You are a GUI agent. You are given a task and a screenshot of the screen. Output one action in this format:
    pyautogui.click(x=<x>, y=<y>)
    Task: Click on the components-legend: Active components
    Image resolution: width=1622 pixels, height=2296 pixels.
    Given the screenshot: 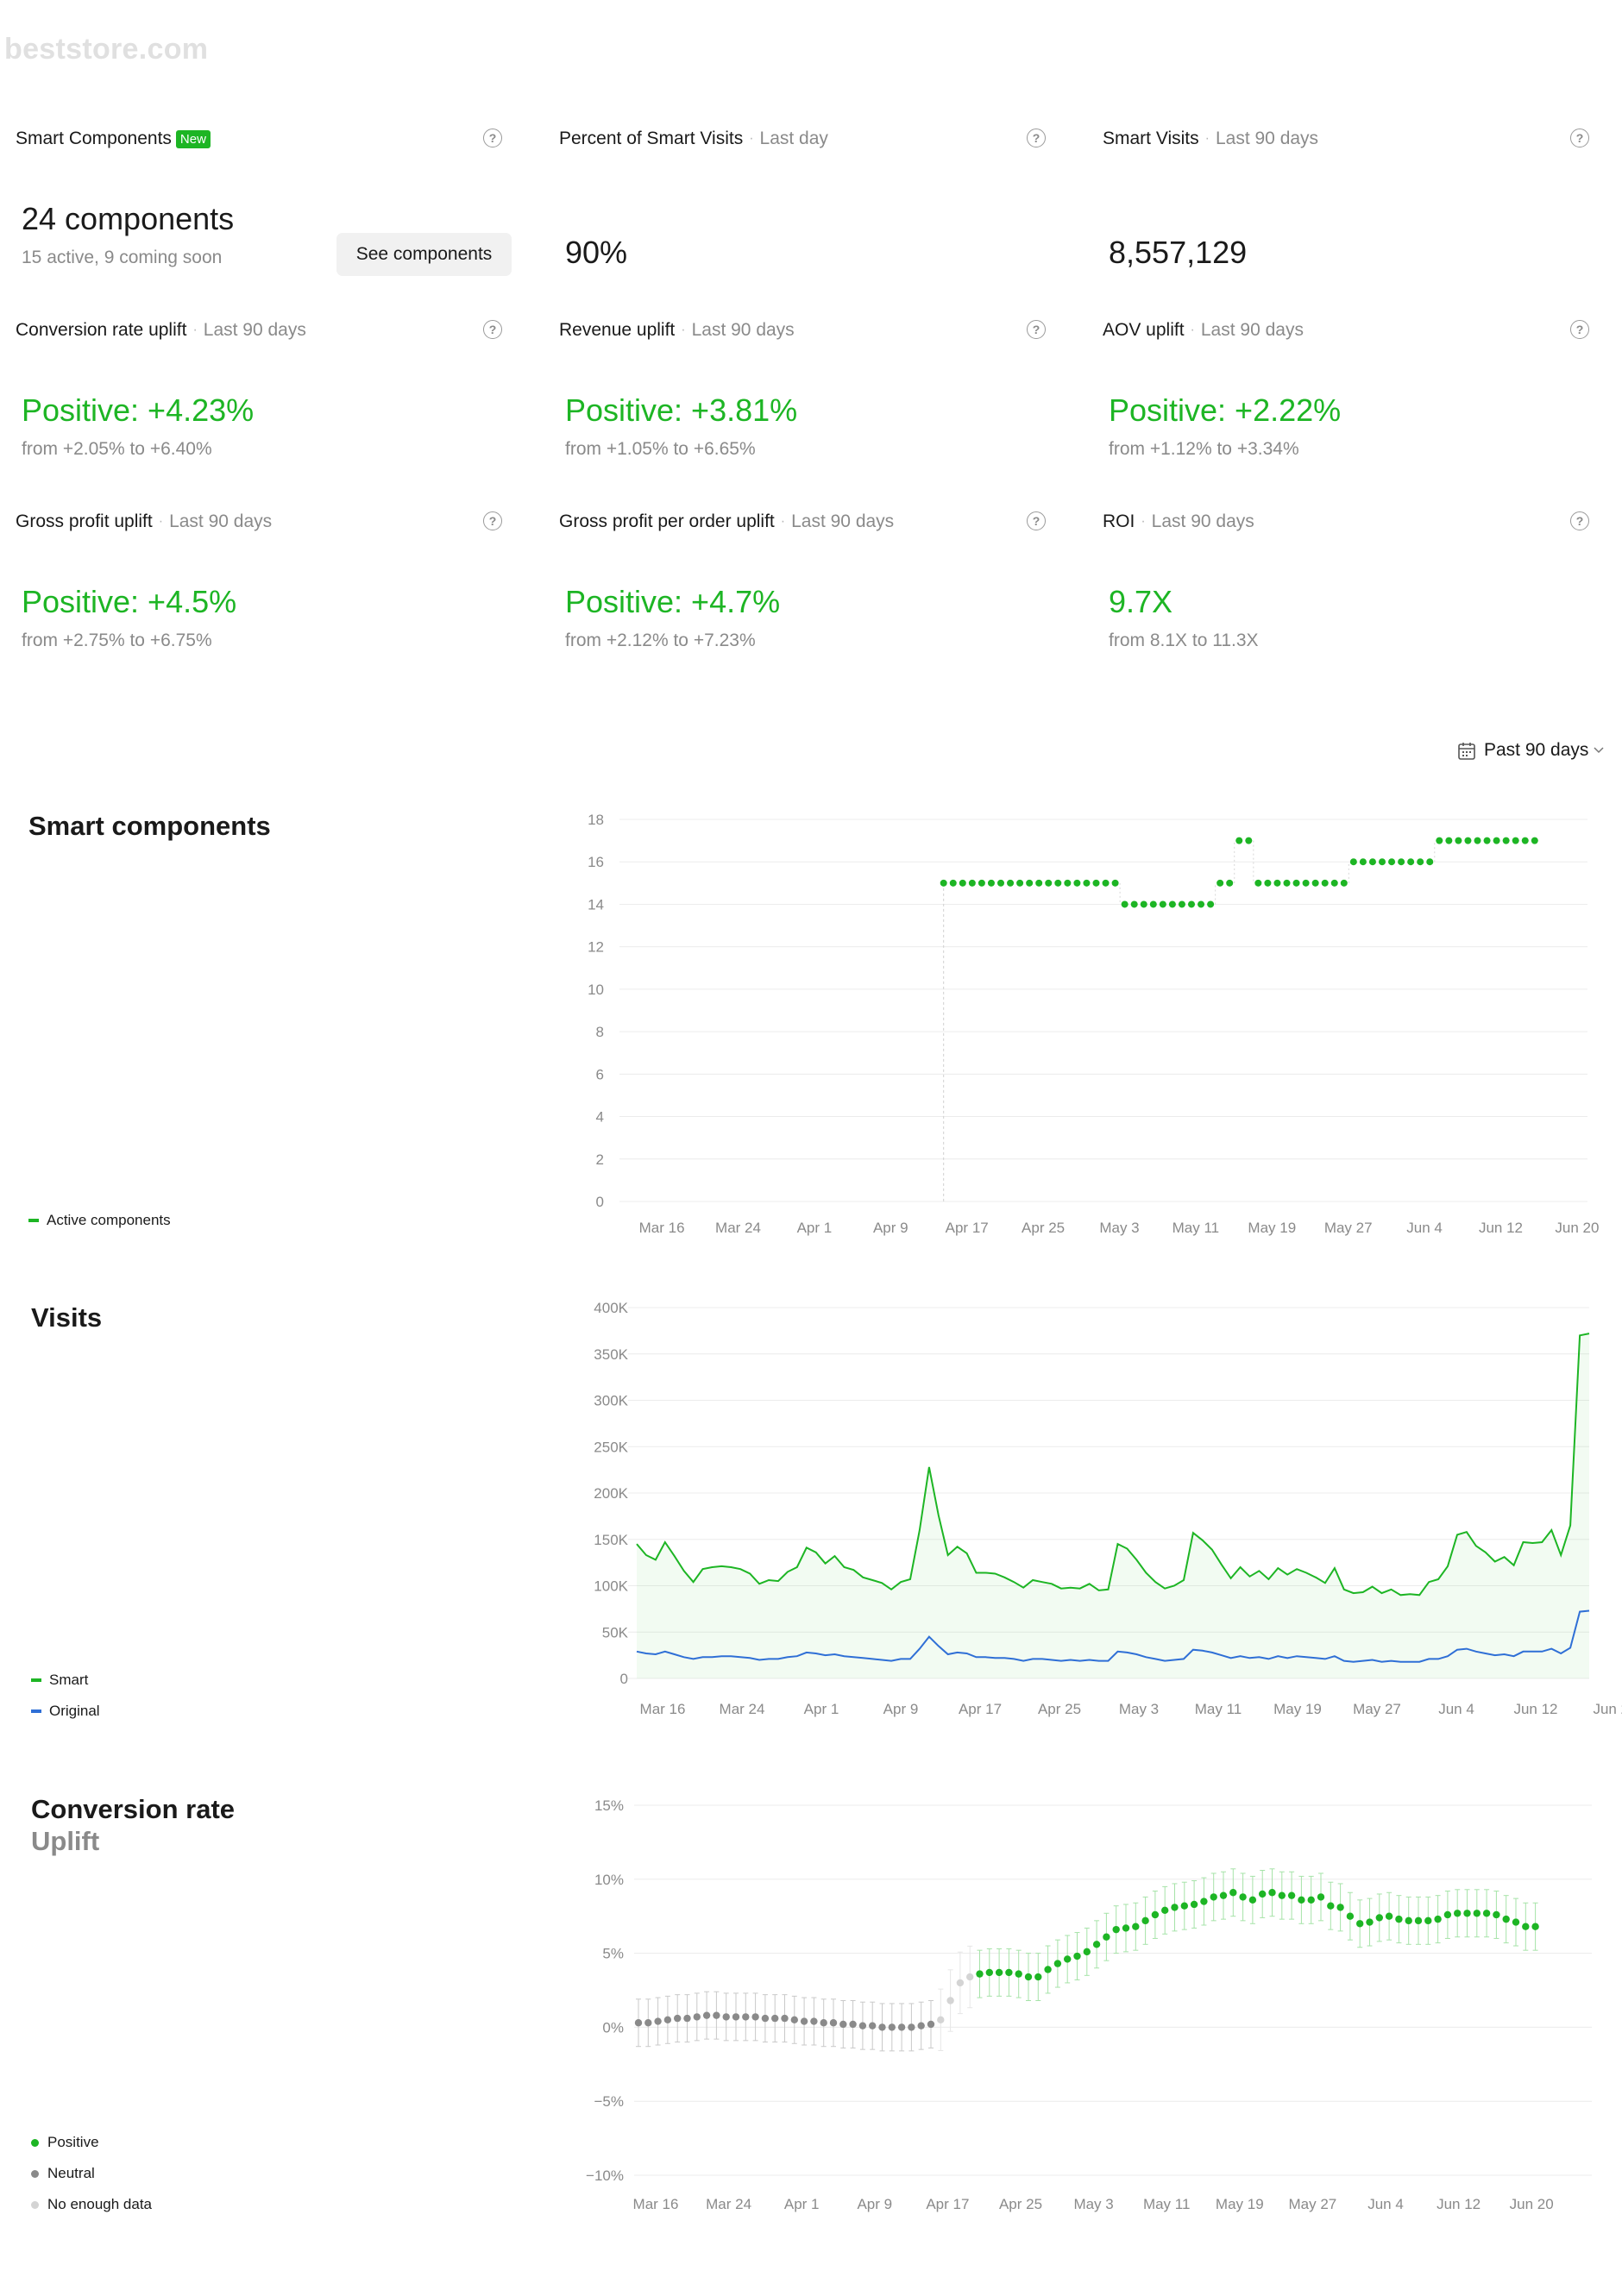 What is the action you would take?
    pyautogui.click(x=99, y=1220)
    